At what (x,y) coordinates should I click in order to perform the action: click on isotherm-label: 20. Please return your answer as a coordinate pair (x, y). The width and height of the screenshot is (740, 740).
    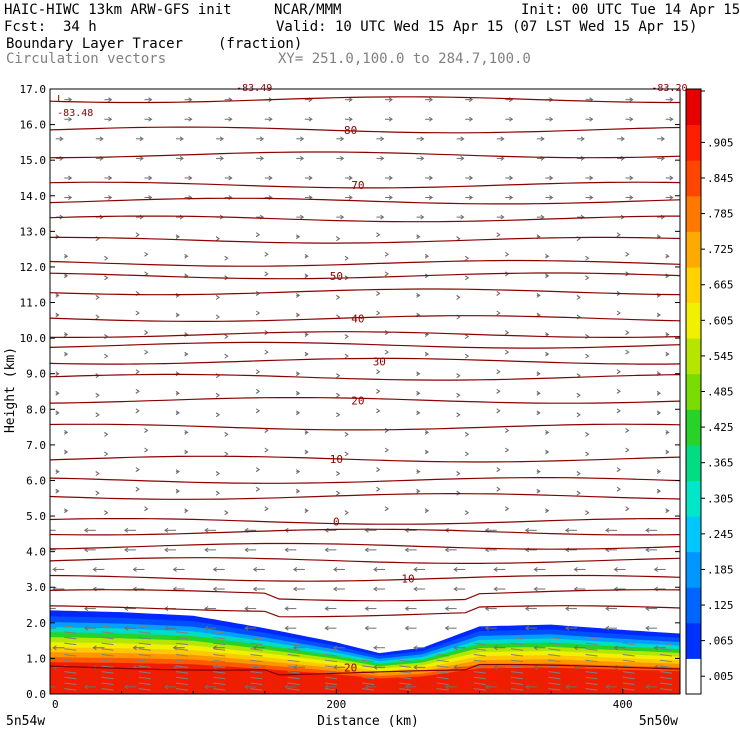
    Looking at the image, I should click on (350, 667).